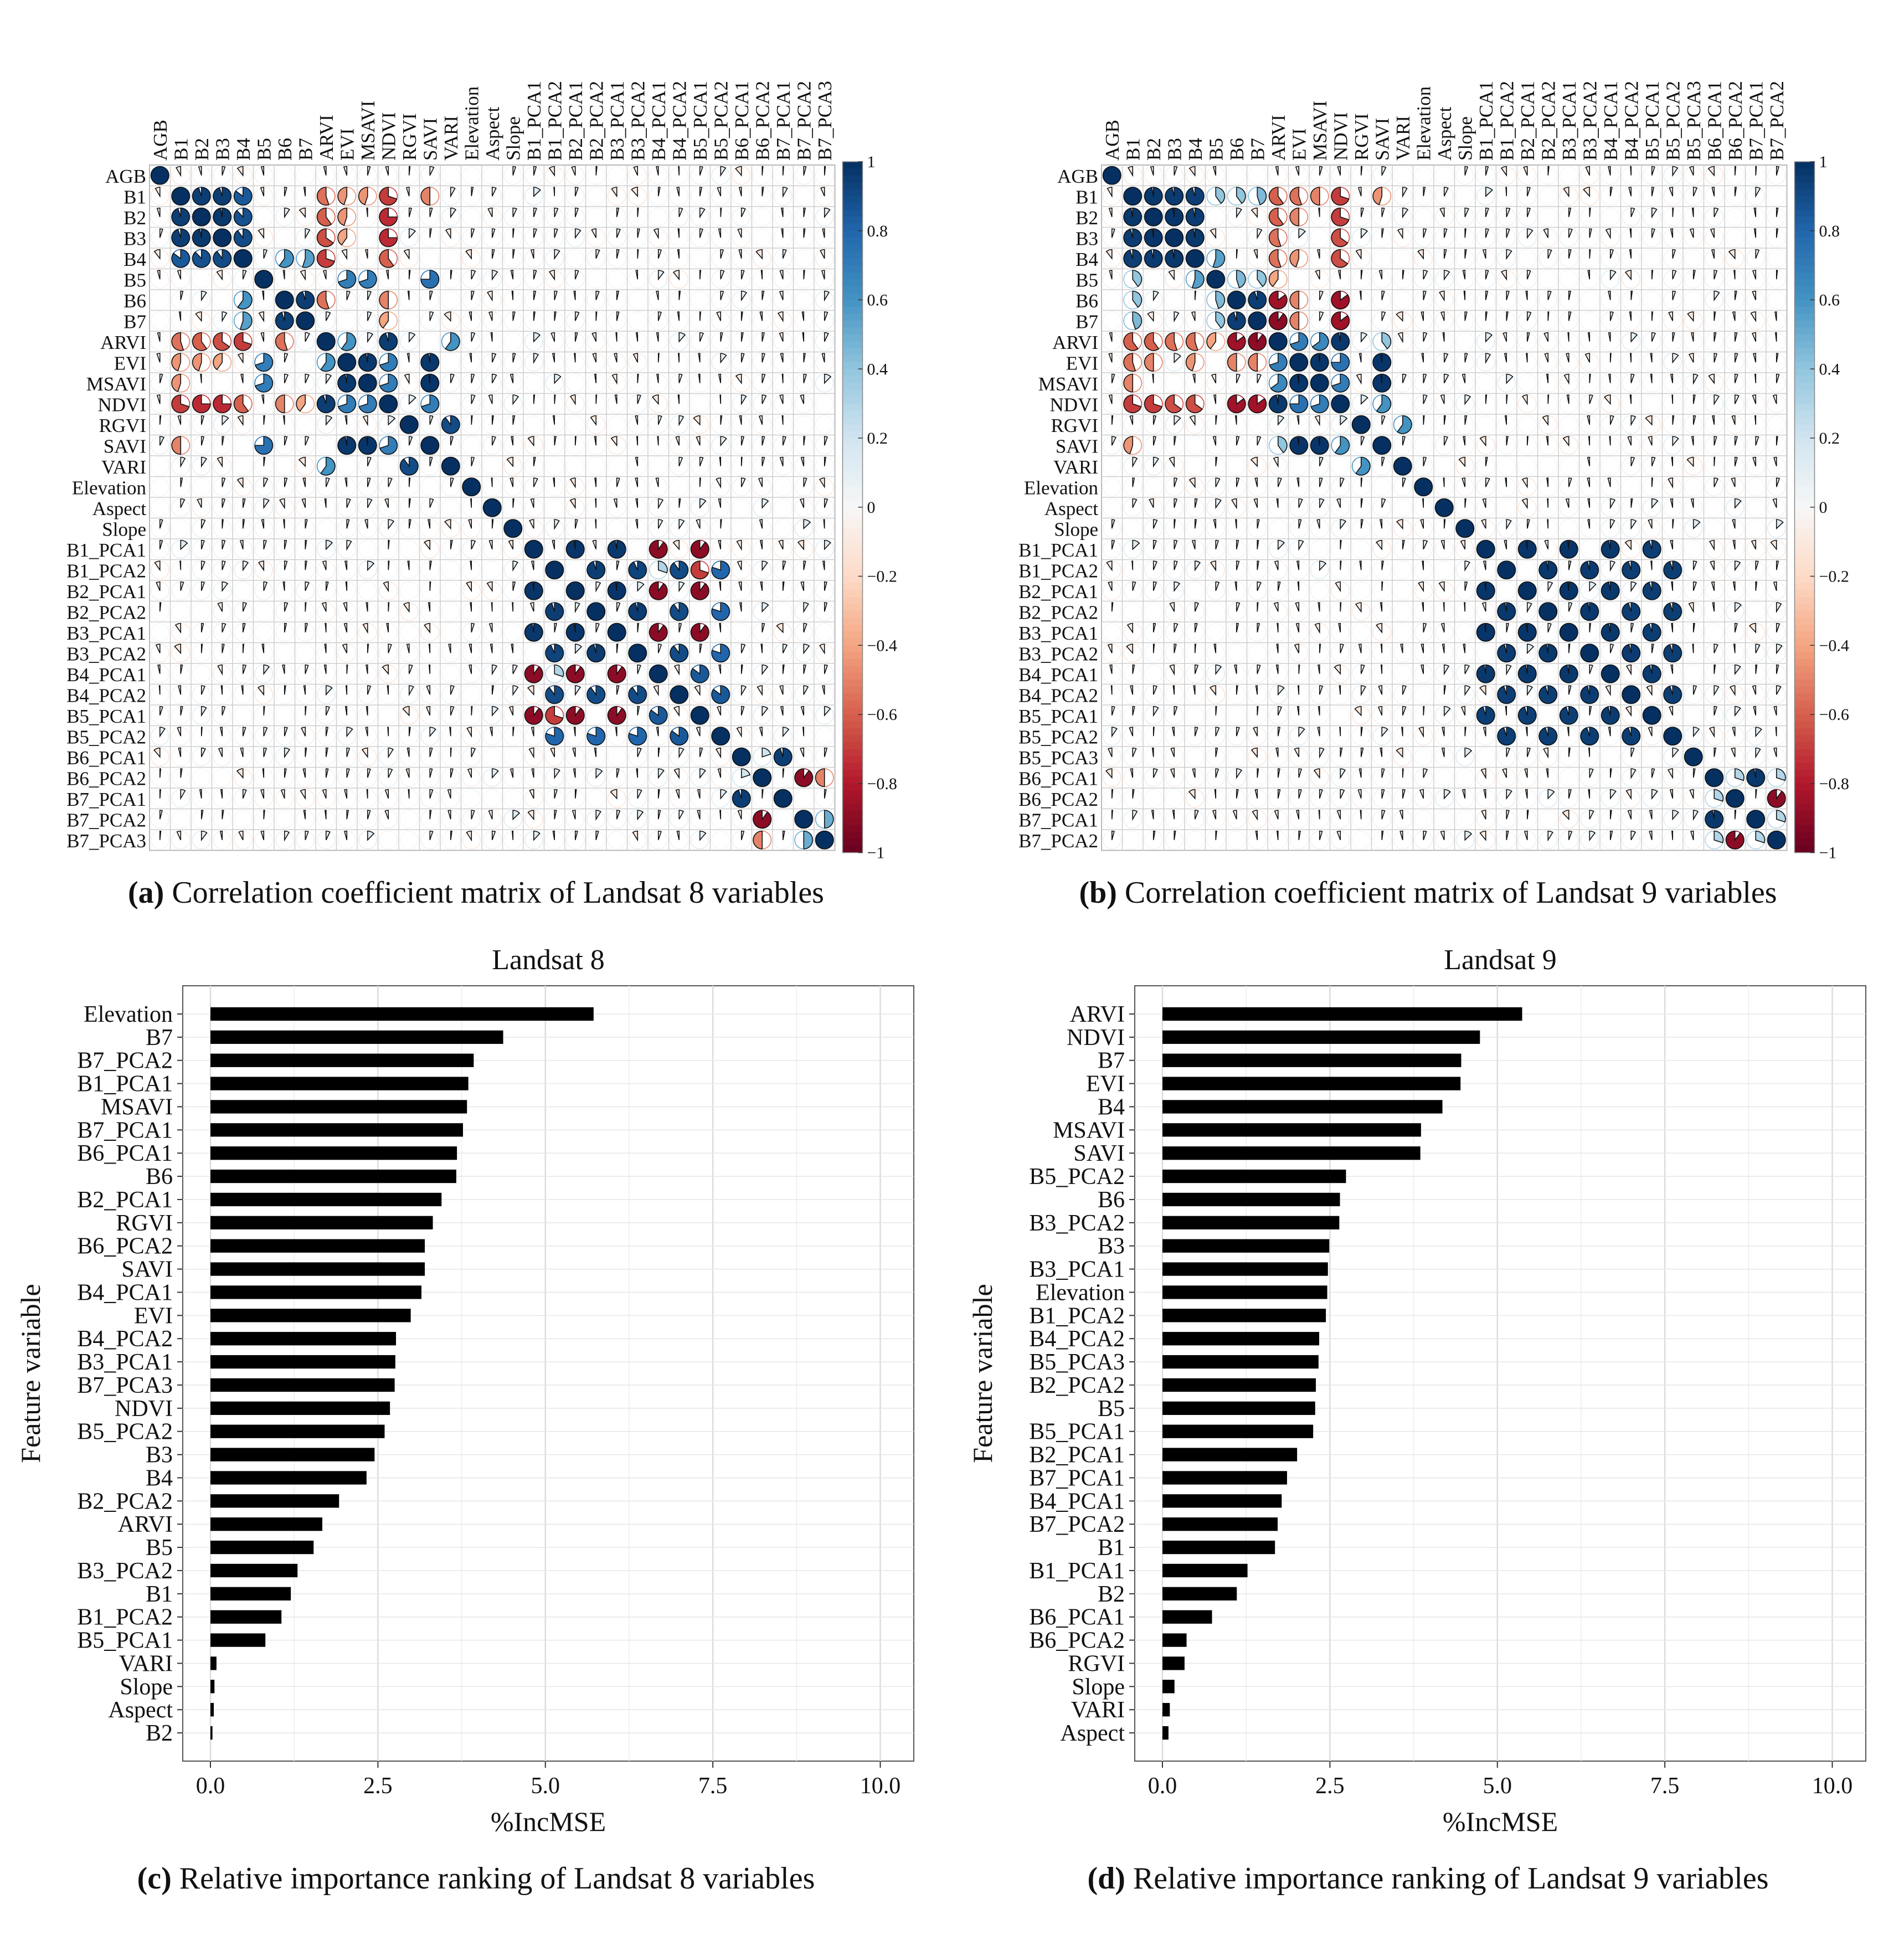  What do you see at coordinates (264, 507) in the screenshot?
I see `corr-a-cell-aspect-b5` at bounding box center [264, 507].